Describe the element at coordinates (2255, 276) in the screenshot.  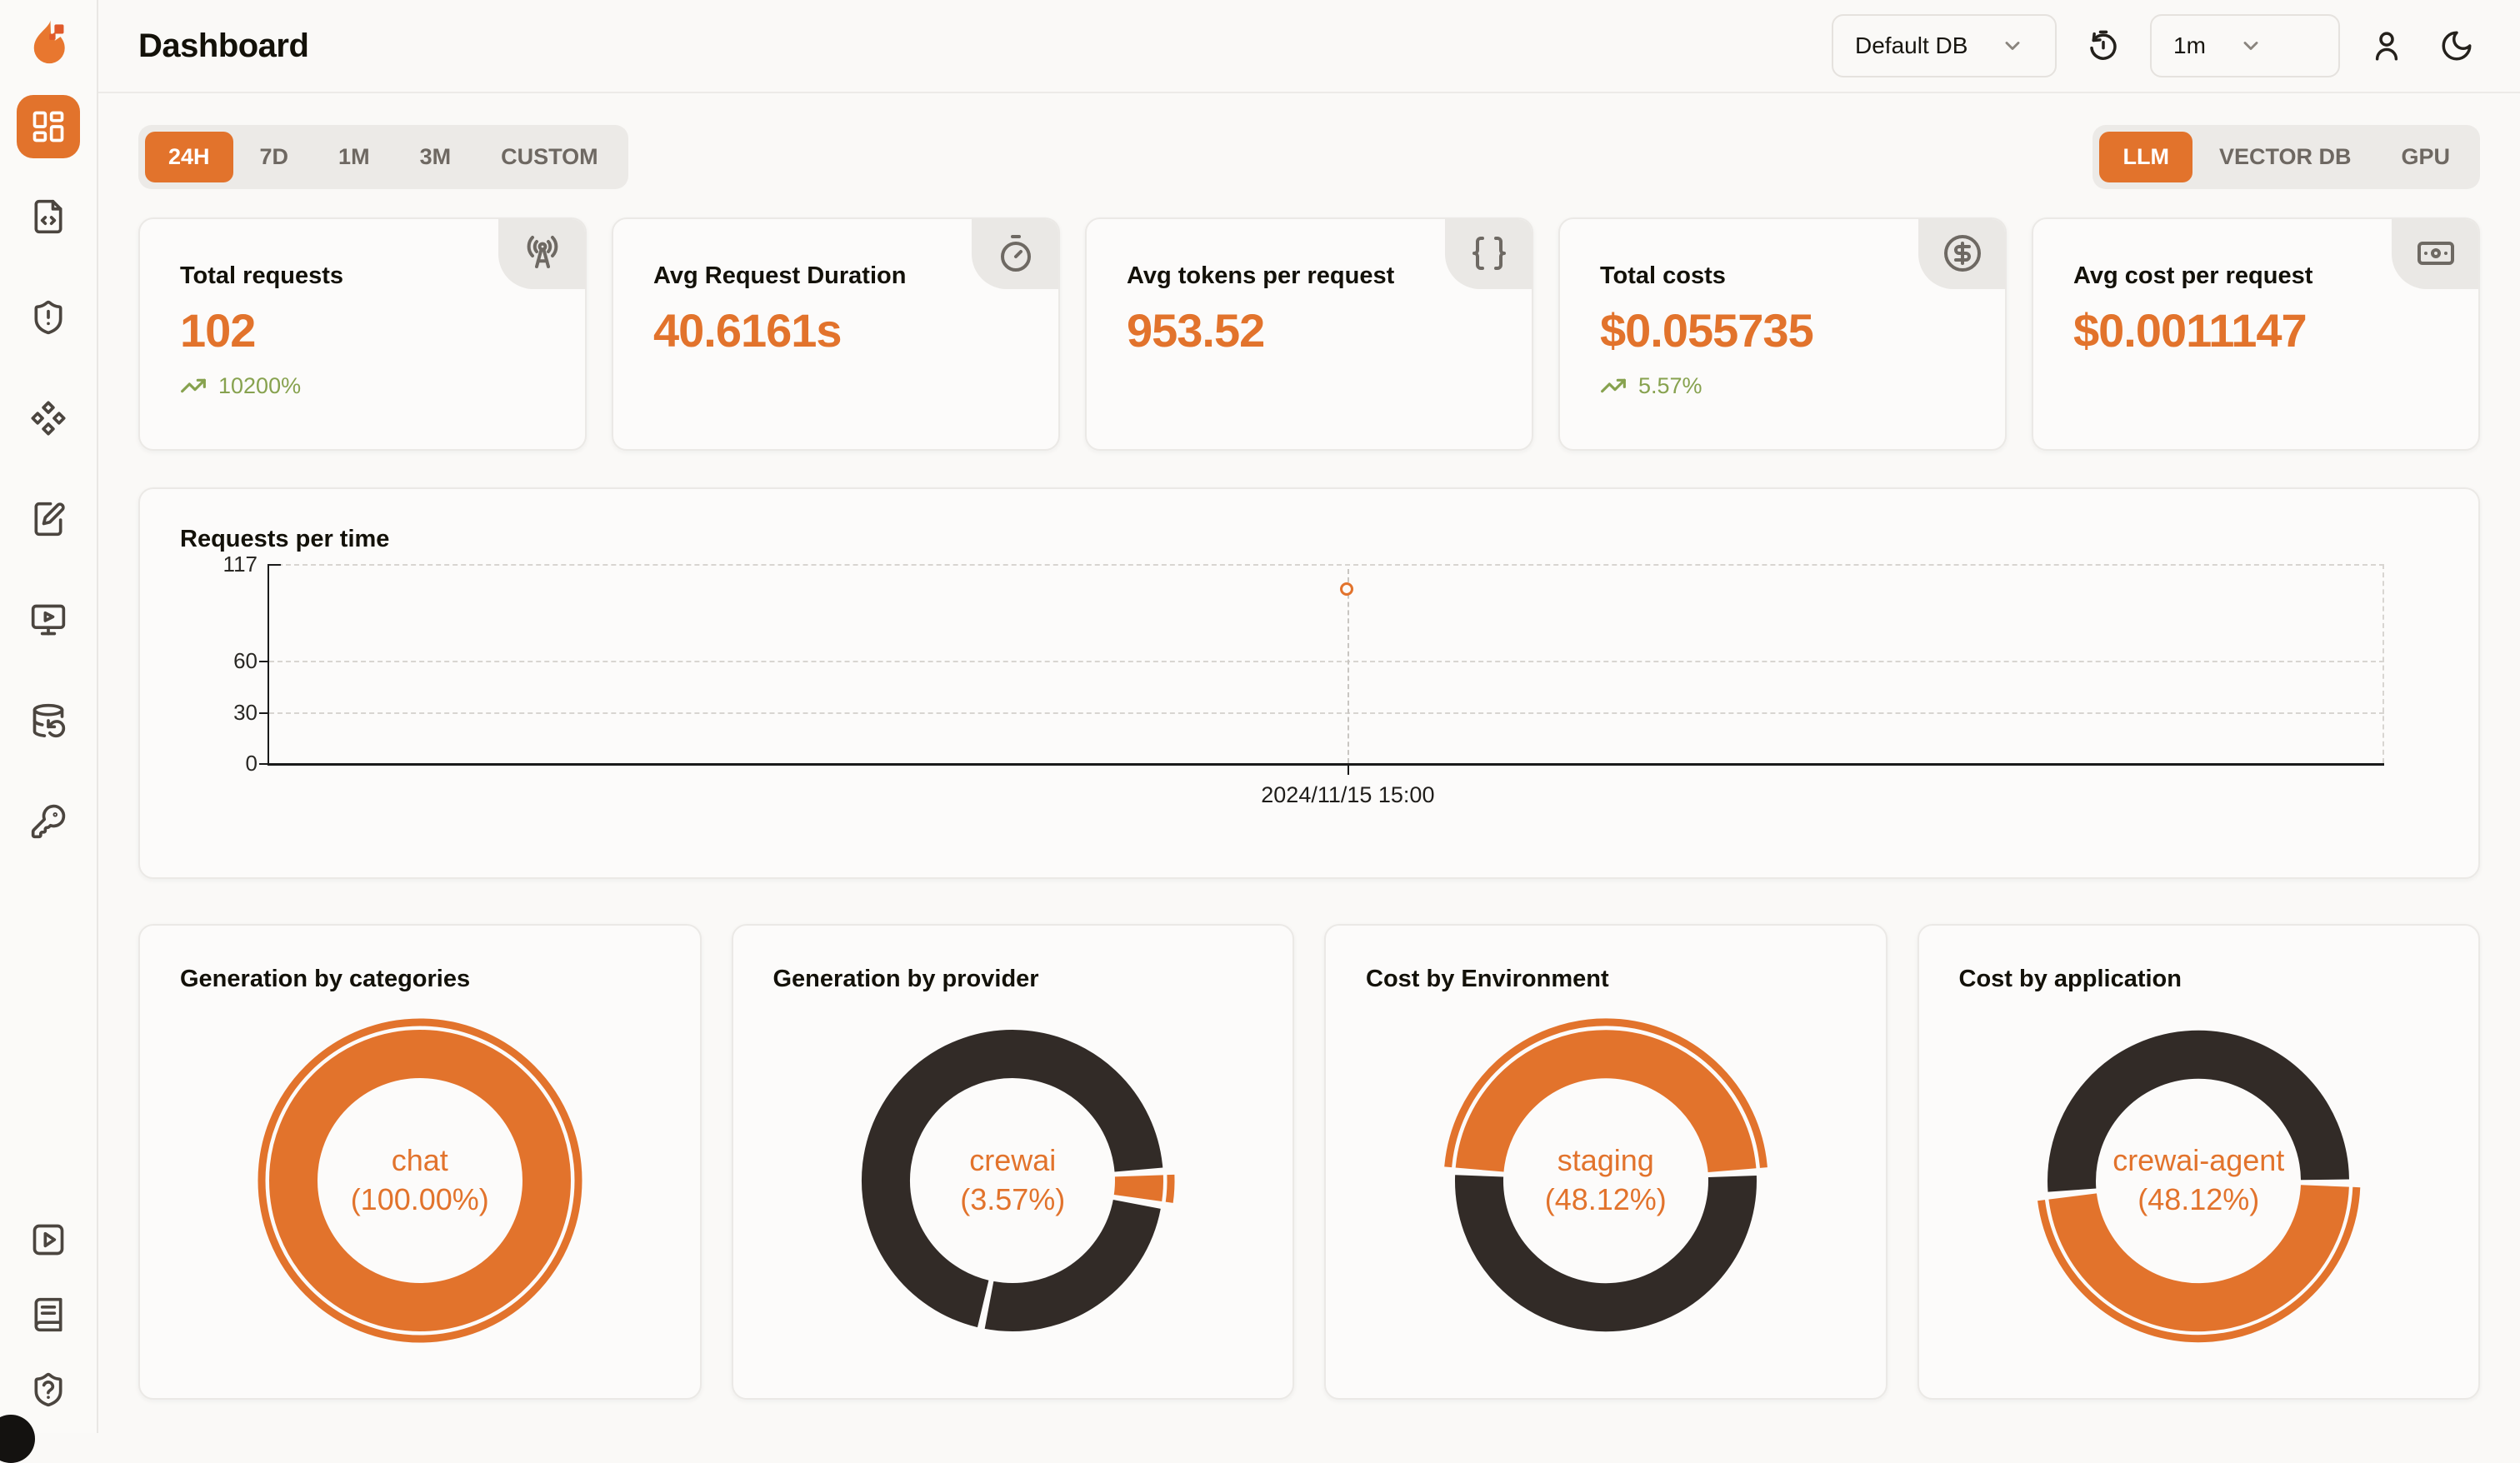
I see `stat-label: Avg cost per request` at that location.